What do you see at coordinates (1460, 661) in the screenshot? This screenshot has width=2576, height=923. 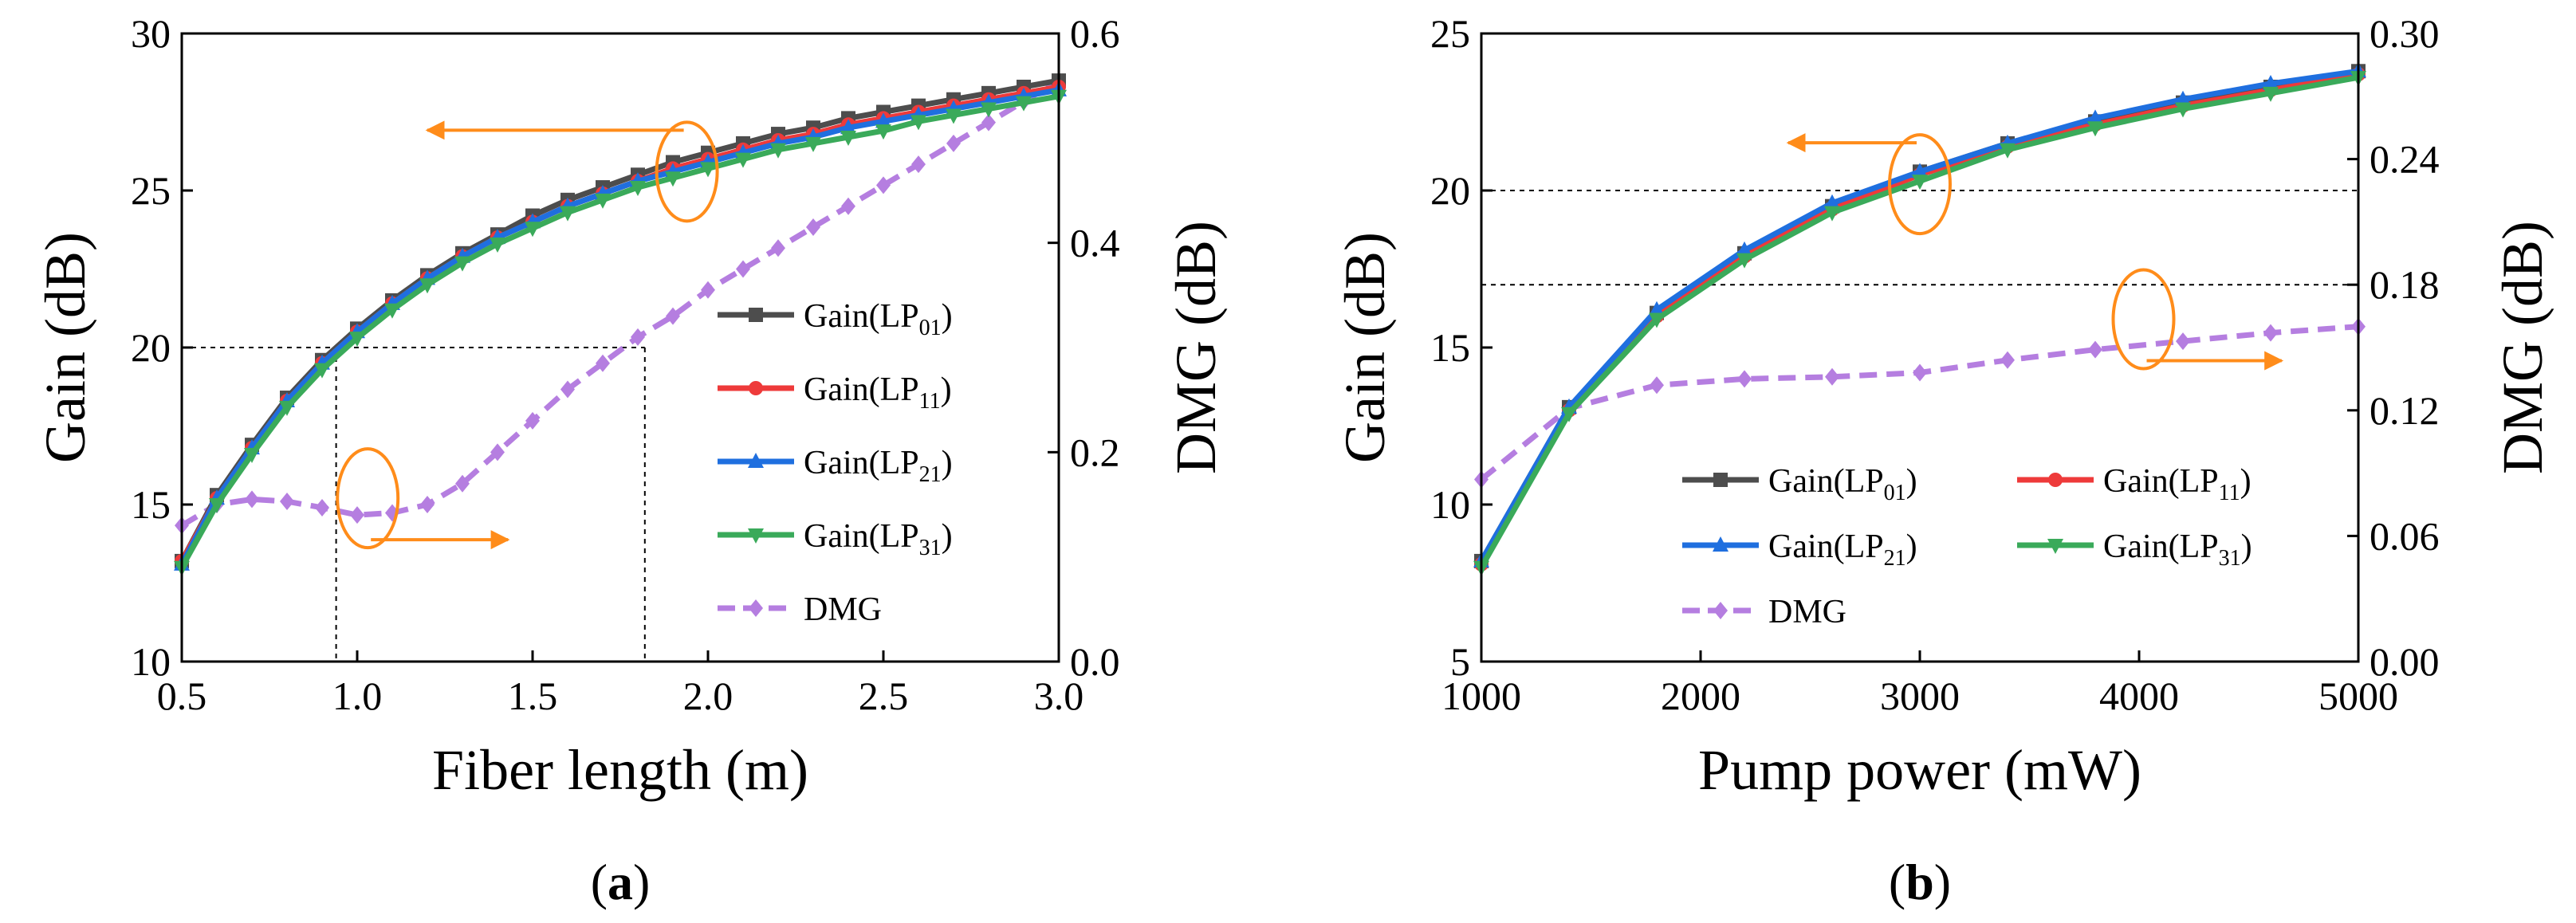 I see `y-left-tick-label: 5` at bounding box center [1460, 661].